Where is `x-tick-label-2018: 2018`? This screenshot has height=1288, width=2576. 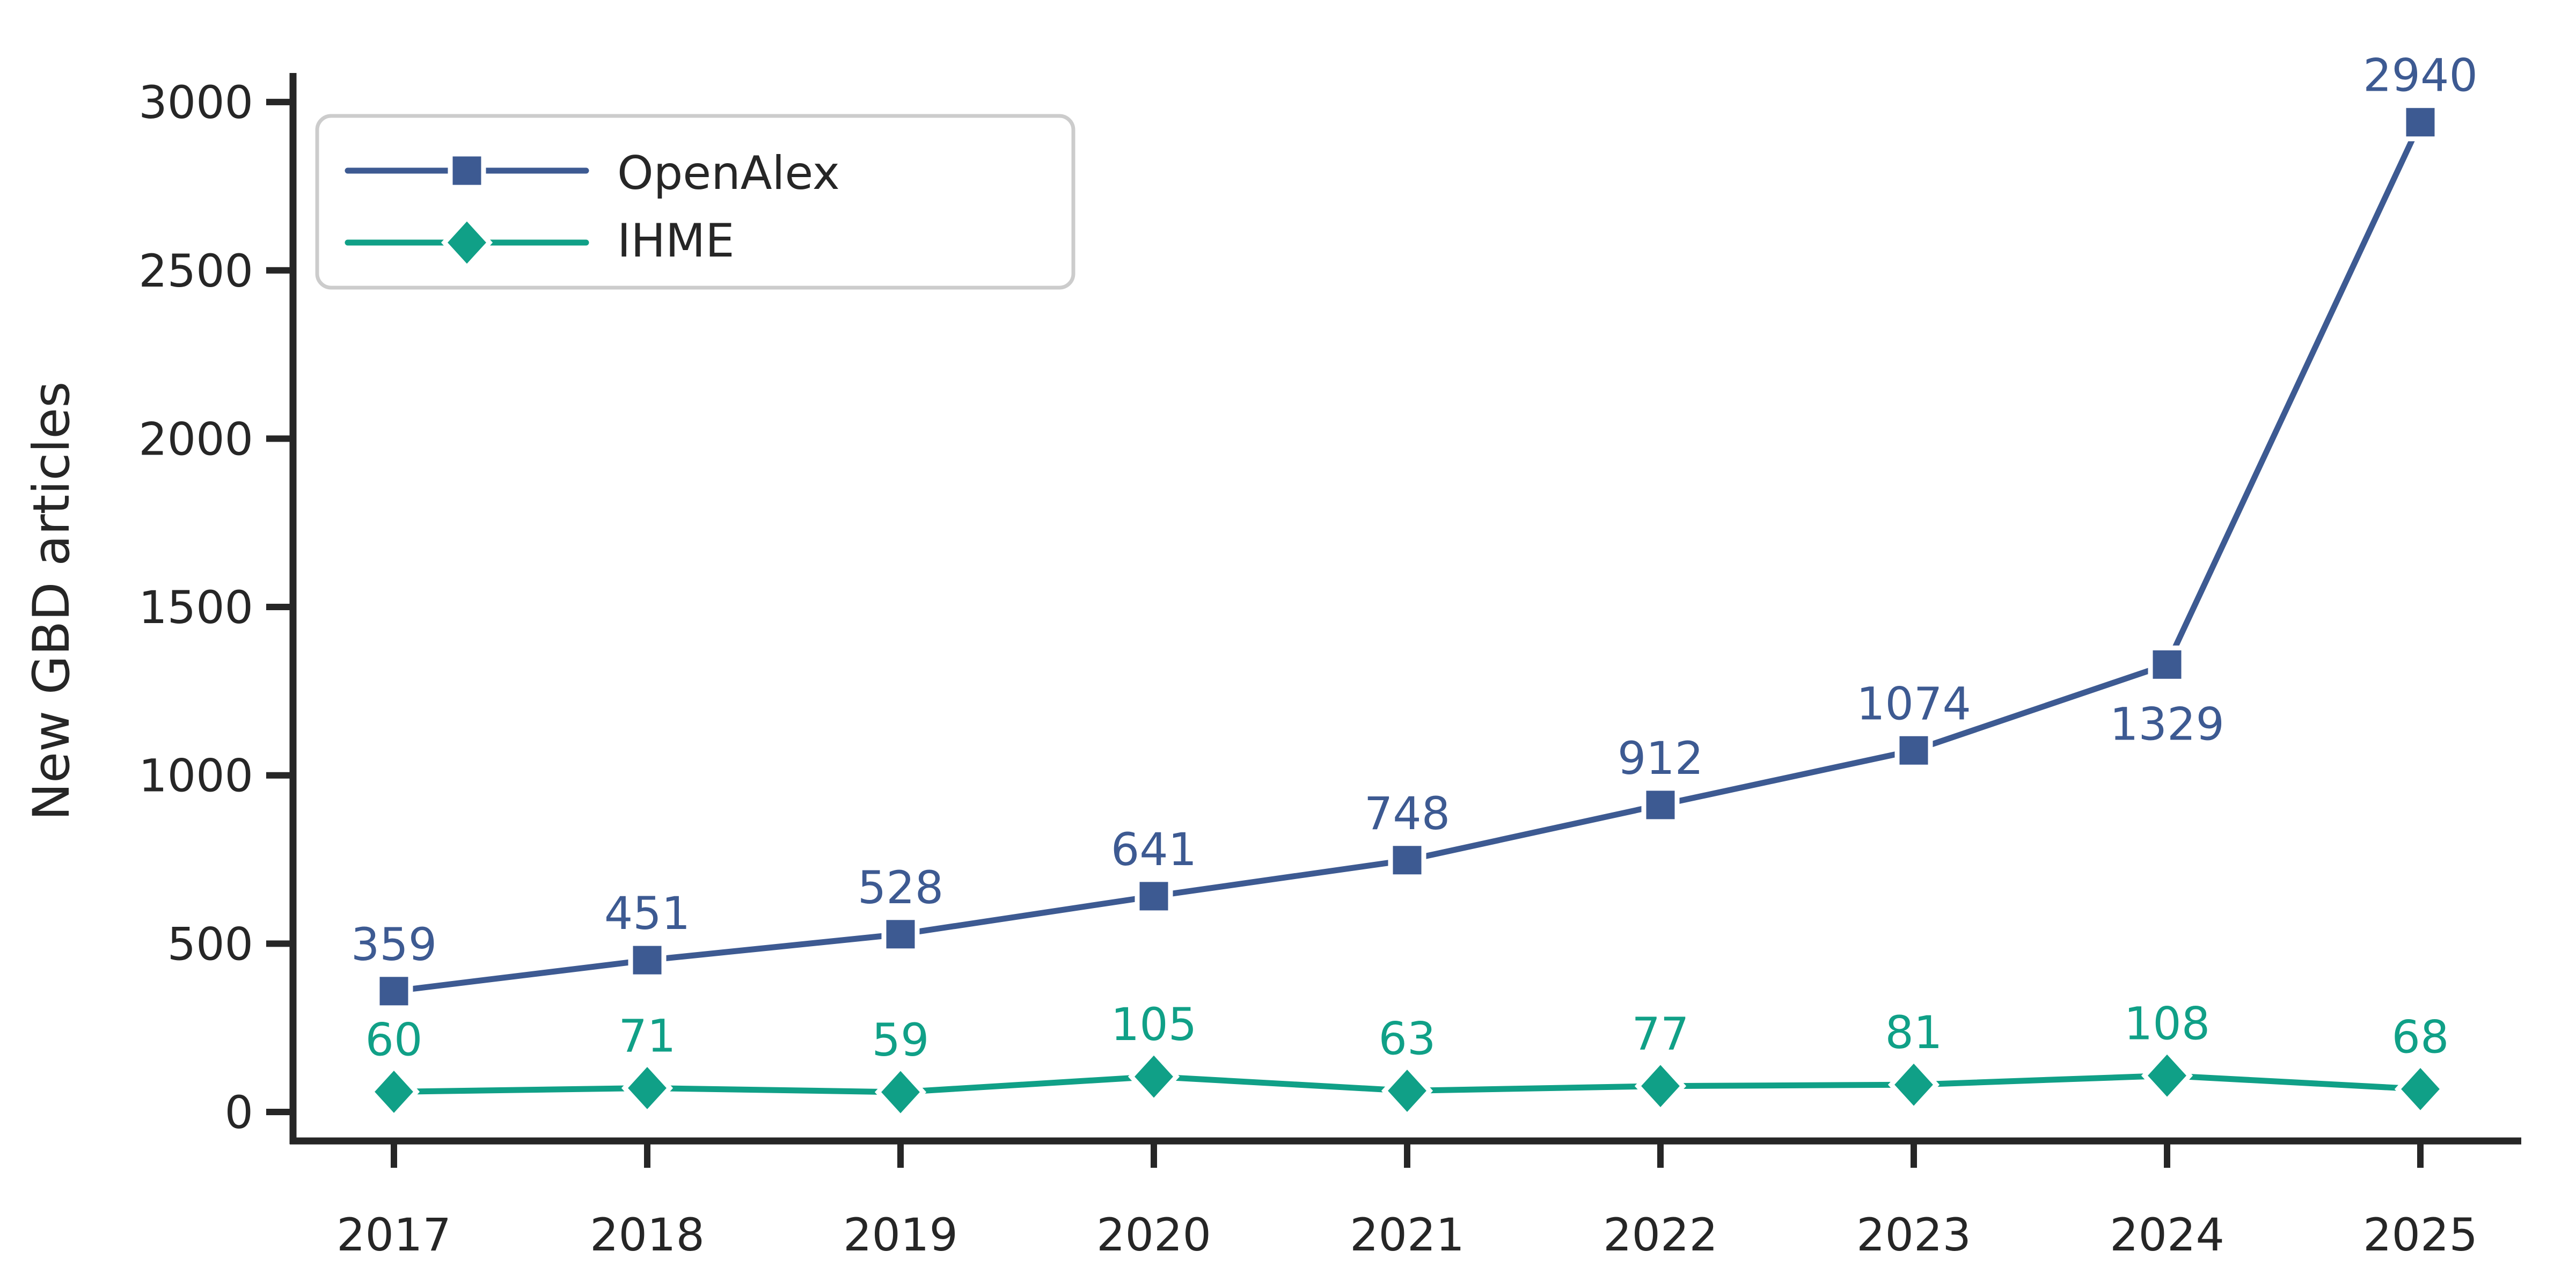
x-tick-label-2018: 2018 is located at coordinates (647, 1235).